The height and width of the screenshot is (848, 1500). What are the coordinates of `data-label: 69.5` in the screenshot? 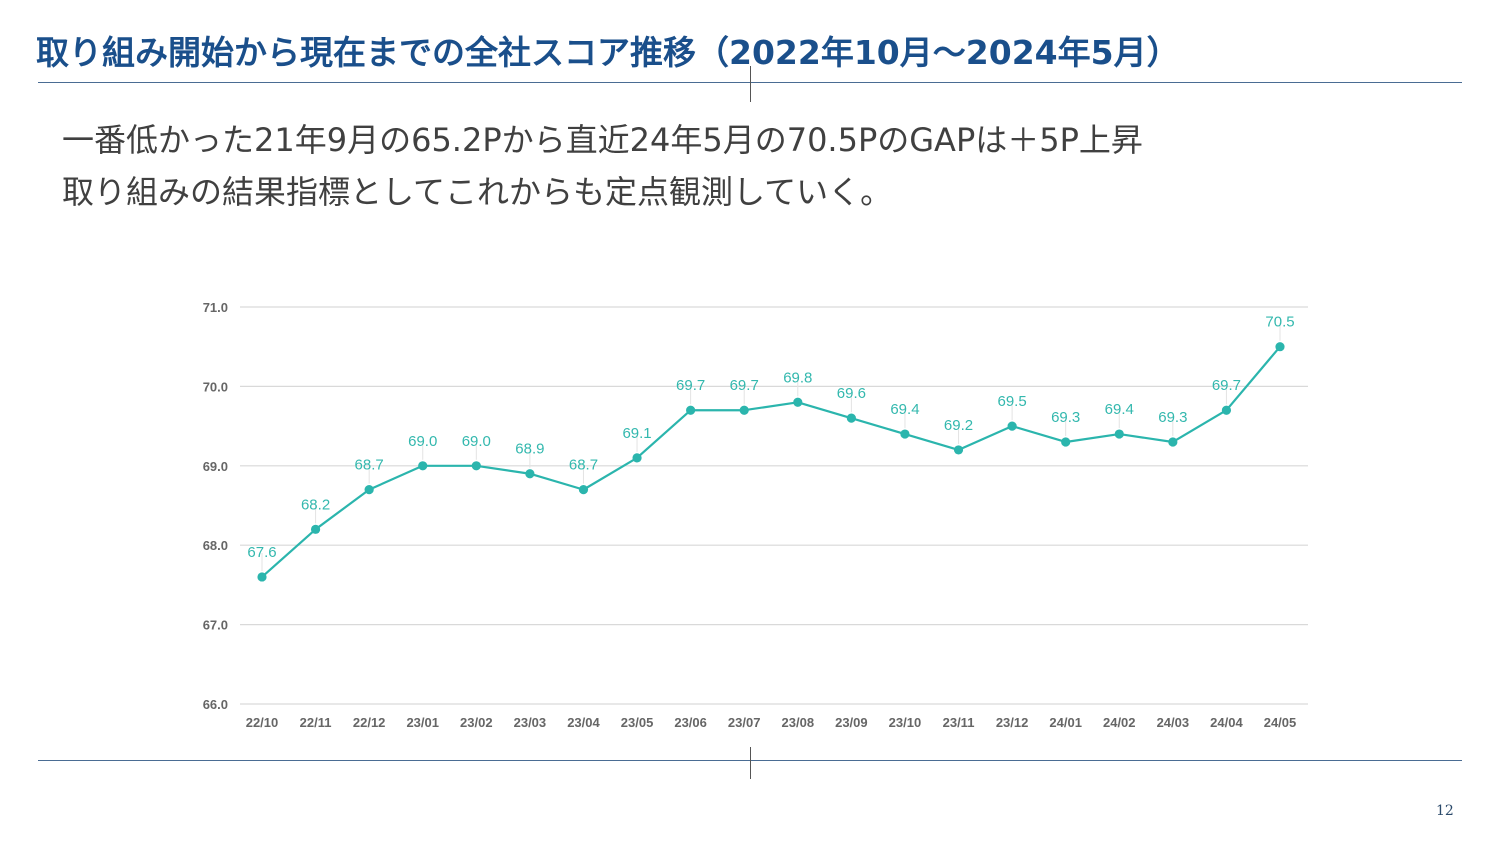 It's located at (1012, 401).